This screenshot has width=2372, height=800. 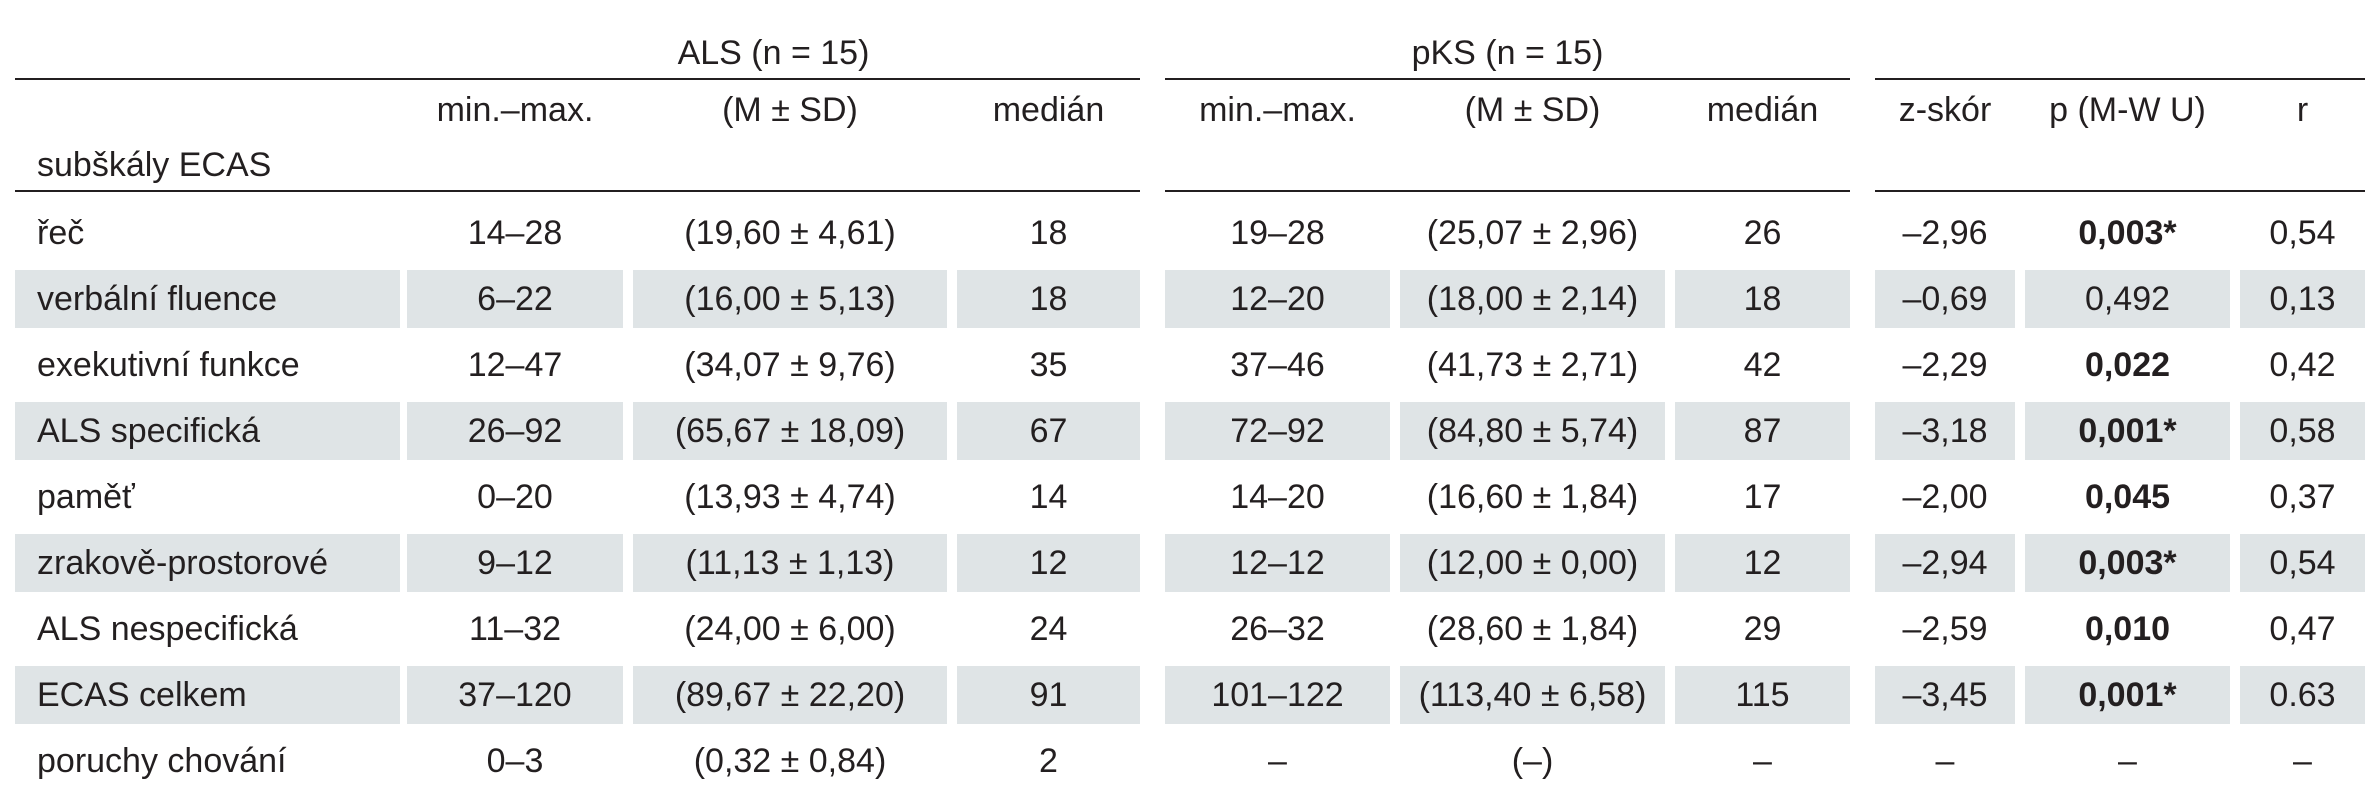 I want to click on table-cell-als-msd: (16,00 ± 5,13), so click(x=790, y=299).